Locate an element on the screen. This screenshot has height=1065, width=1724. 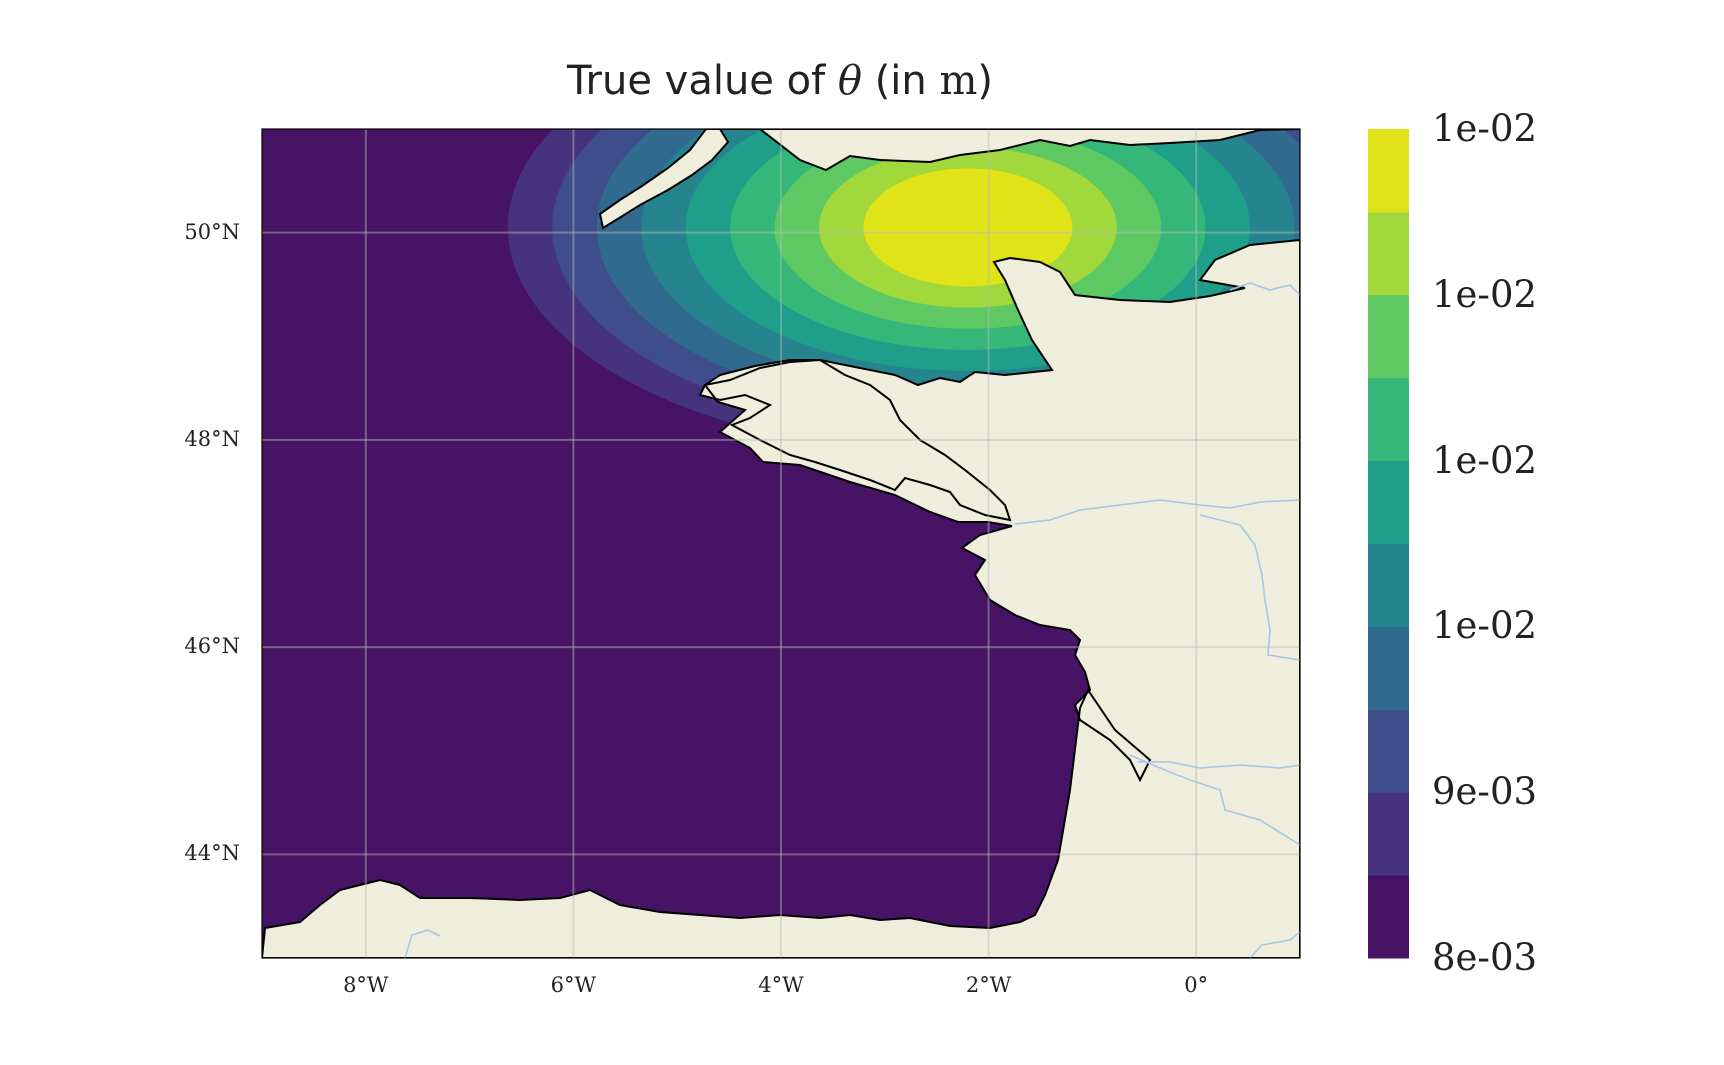
lon-tick-label: 0° is located at coordinates (1196, 985).